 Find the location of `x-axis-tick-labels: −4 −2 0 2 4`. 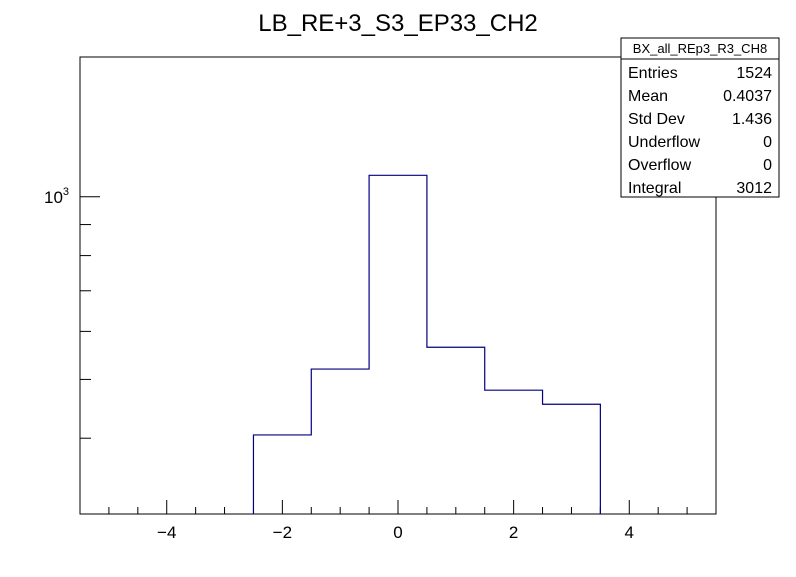

x-axis-tick-labels: −4 −2 0 2 4 is located at coordinates (395, 532).